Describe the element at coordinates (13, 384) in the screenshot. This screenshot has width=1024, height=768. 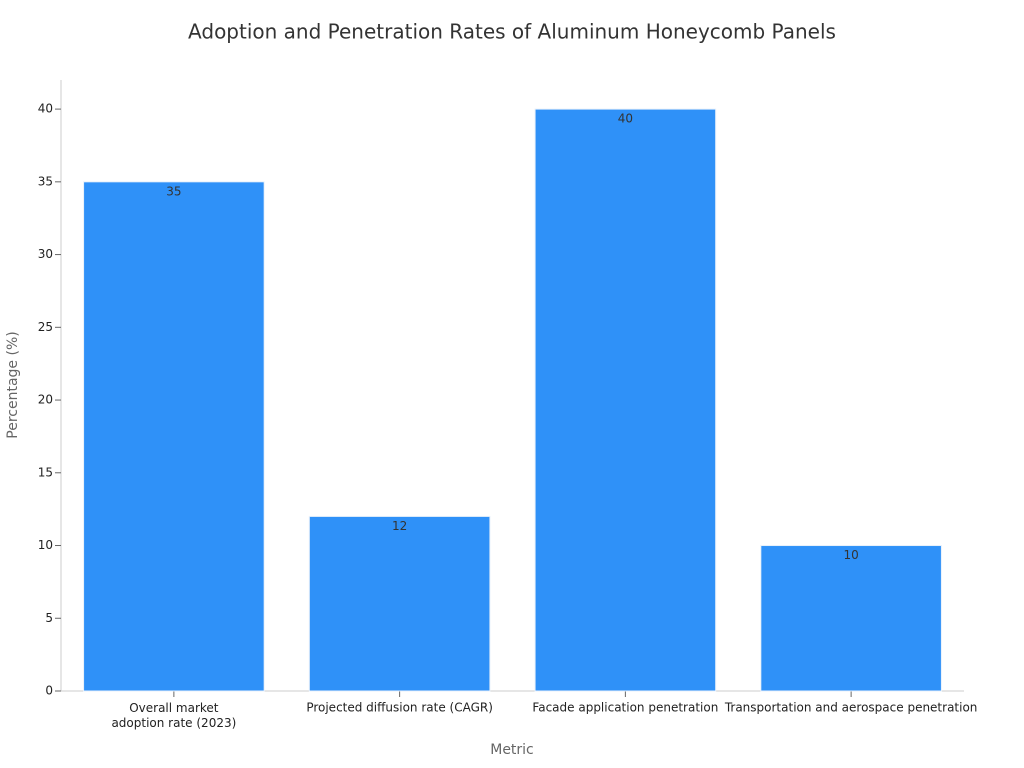
I see `y-axis-label: Percentage (%)` at that location.